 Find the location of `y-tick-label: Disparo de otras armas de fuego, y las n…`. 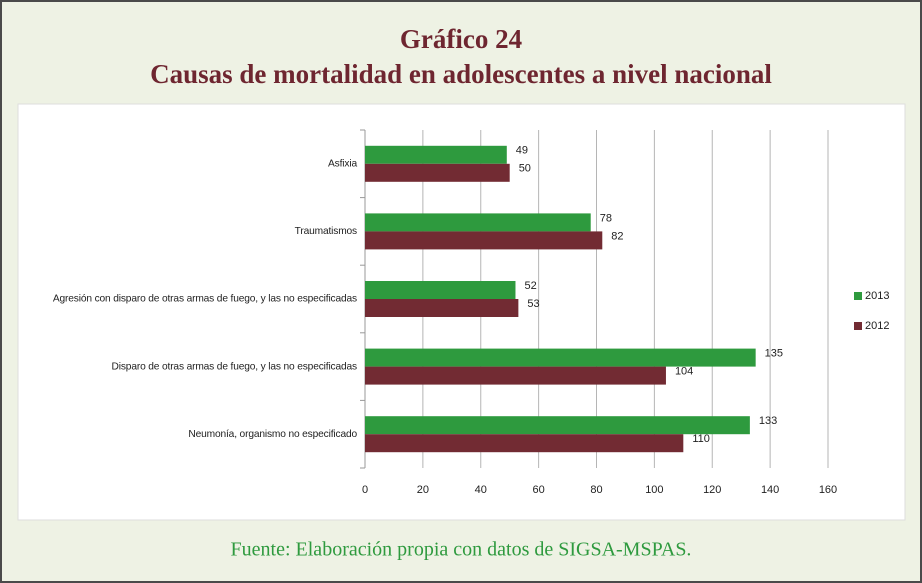

y-tick-label: Disparo de otras armas de fuego, y las n… is located at coordinates (234, 366).